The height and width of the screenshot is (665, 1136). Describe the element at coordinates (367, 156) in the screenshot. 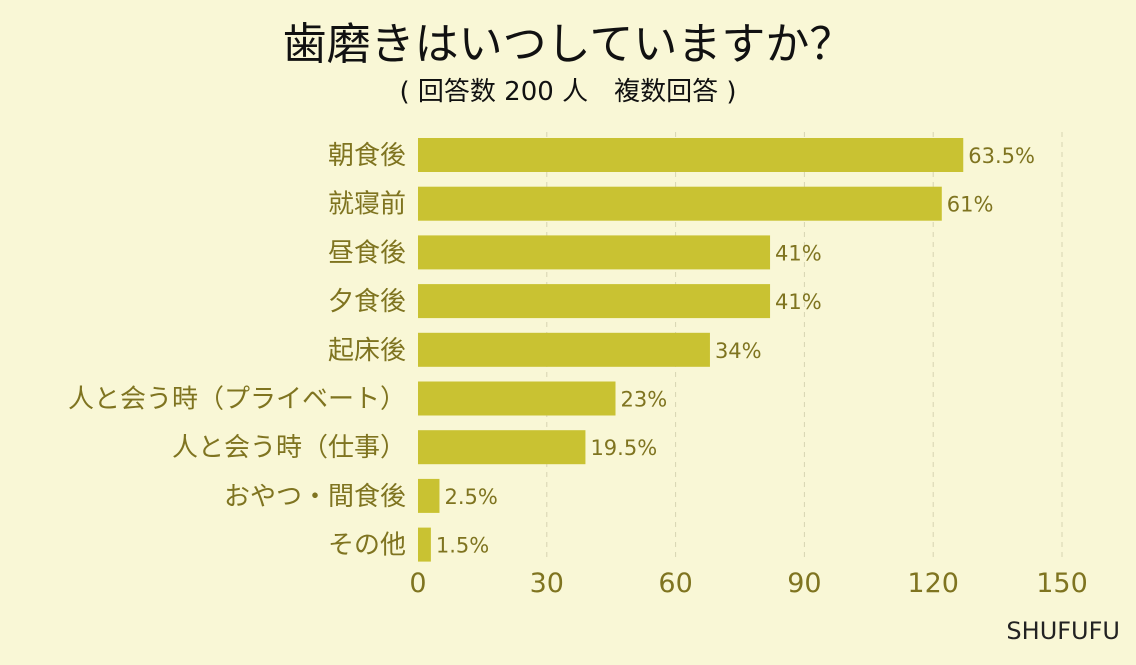

I see `category-label: 朝食後` at that location.